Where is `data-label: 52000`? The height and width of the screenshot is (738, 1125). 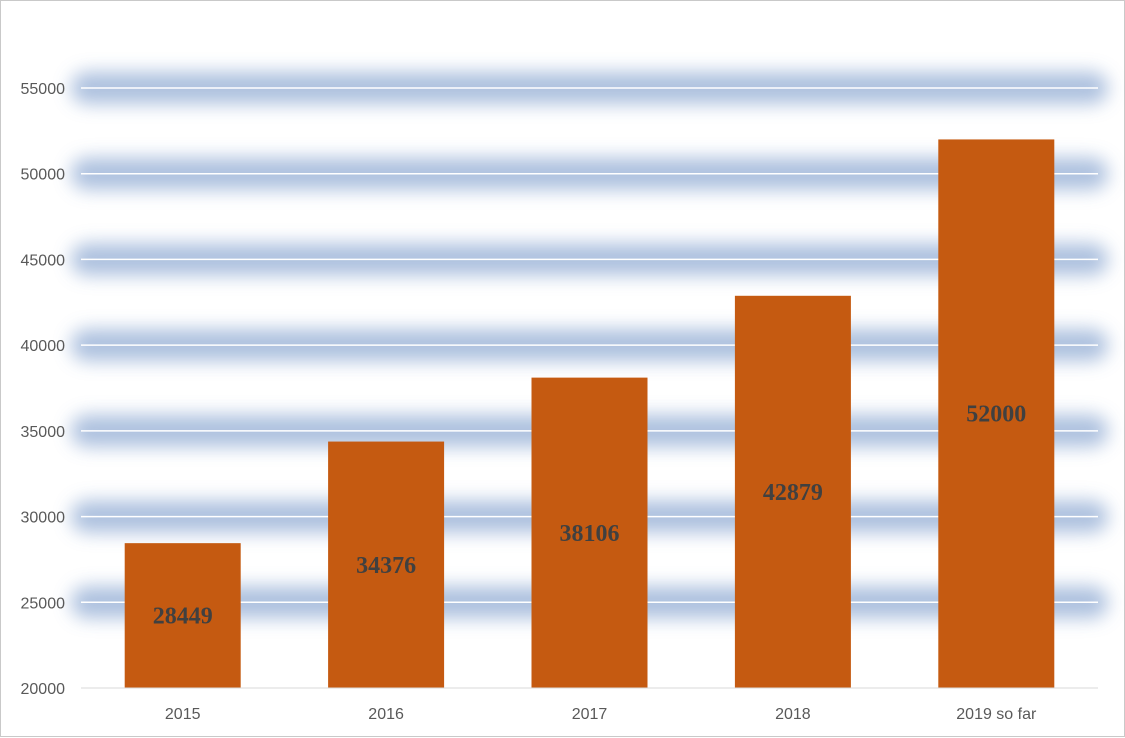
data-label: 52000 is located at coordinates (996, 415).